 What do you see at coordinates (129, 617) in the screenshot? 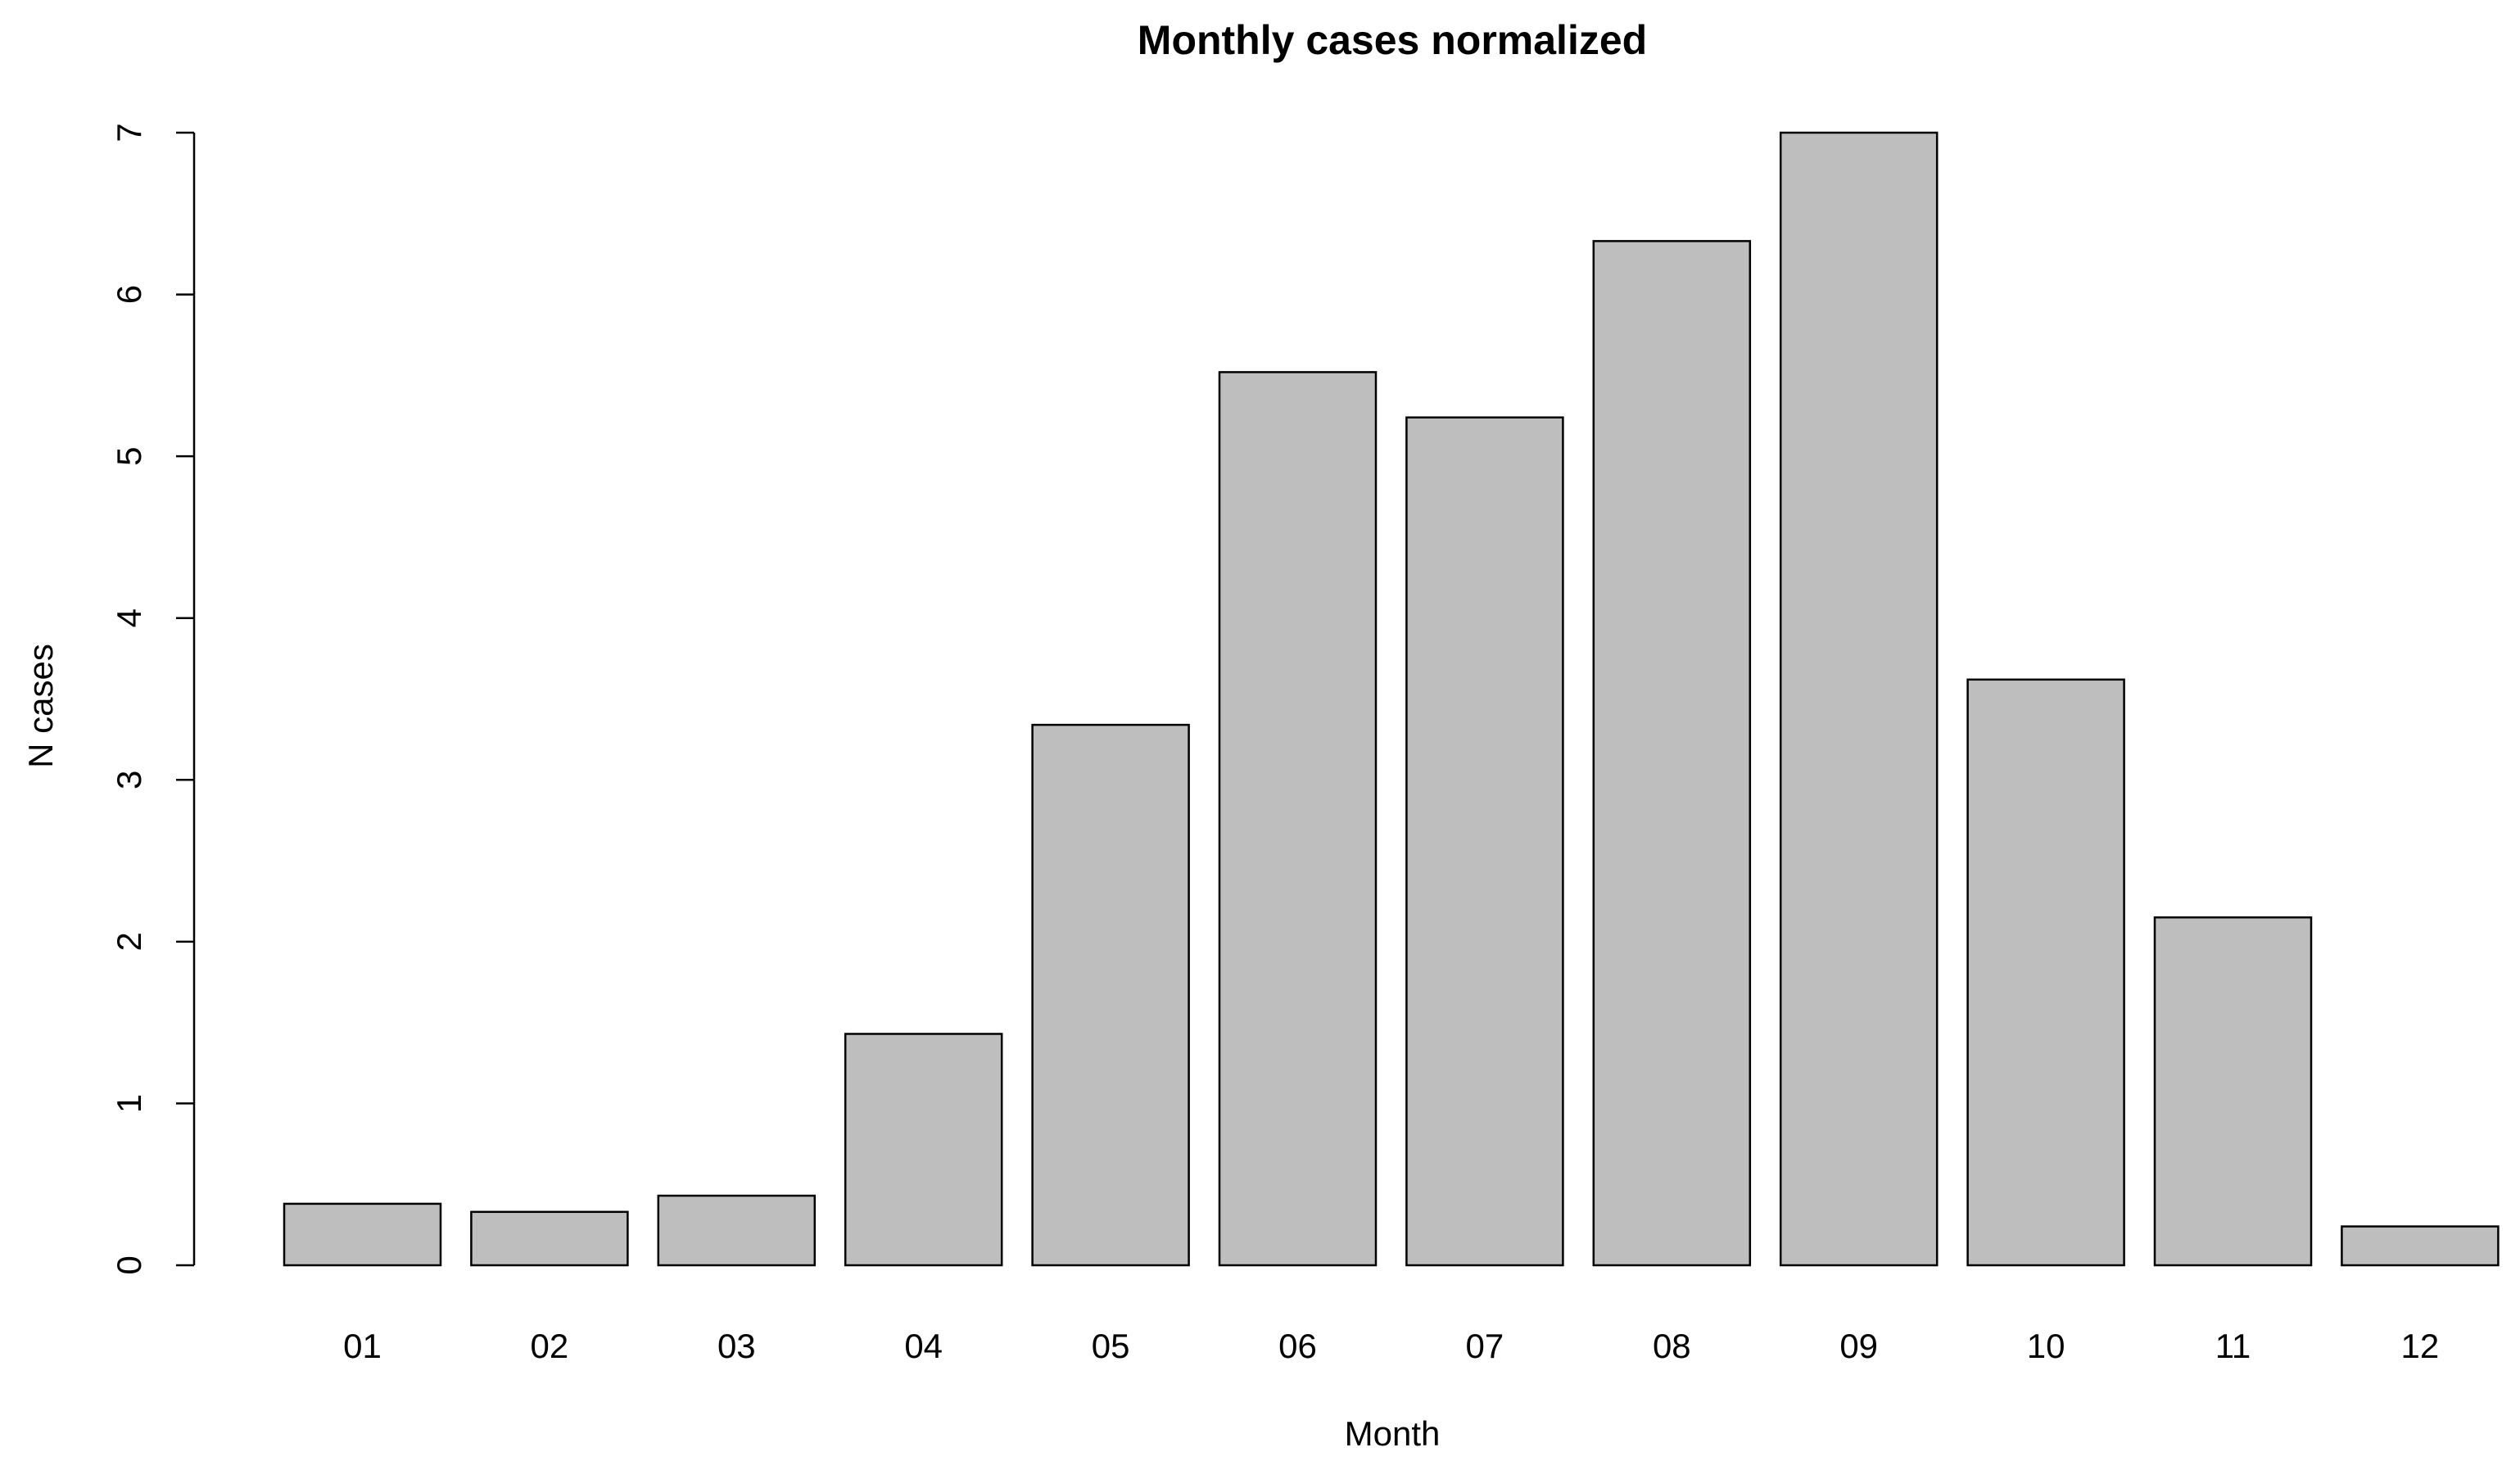
I see `y-axis-tick-label: 4` at bounding box center [129, 617].